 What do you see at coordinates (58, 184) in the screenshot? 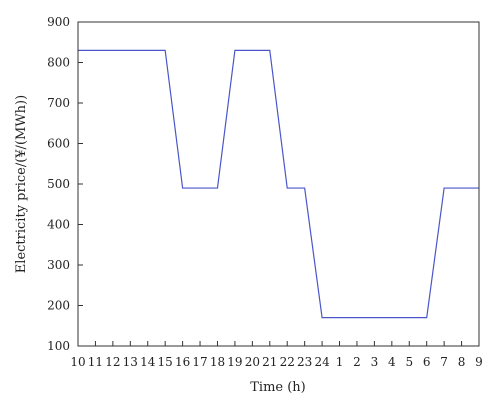
I see `y-tick-label: 500` at bounding box center [58, 184].